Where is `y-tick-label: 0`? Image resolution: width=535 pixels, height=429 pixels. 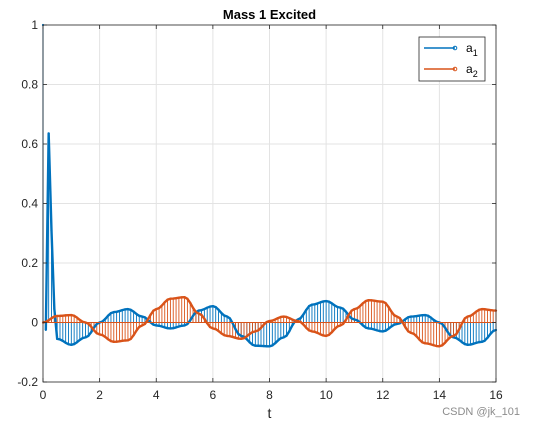
y-tick-label: 0 is located at coordinates (34, 323).